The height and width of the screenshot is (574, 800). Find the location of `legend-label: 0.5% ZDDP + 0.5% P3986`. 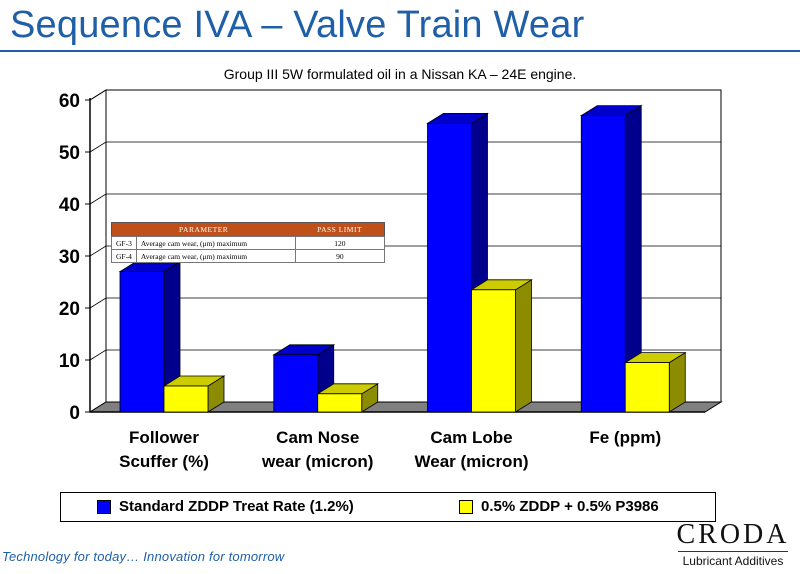

legend-label: 0.5% ZDDP + 0.5% P3986 is located at coordinates (570, 506).